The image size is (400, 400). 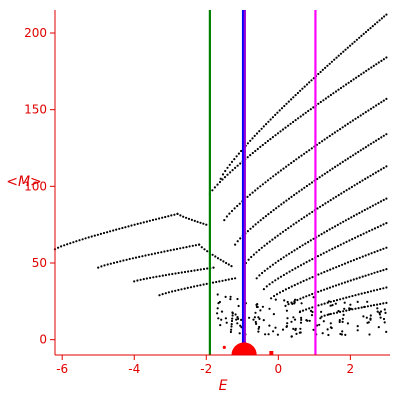 I want to click on y-tick-label: 200, so click(x=35, y=33).